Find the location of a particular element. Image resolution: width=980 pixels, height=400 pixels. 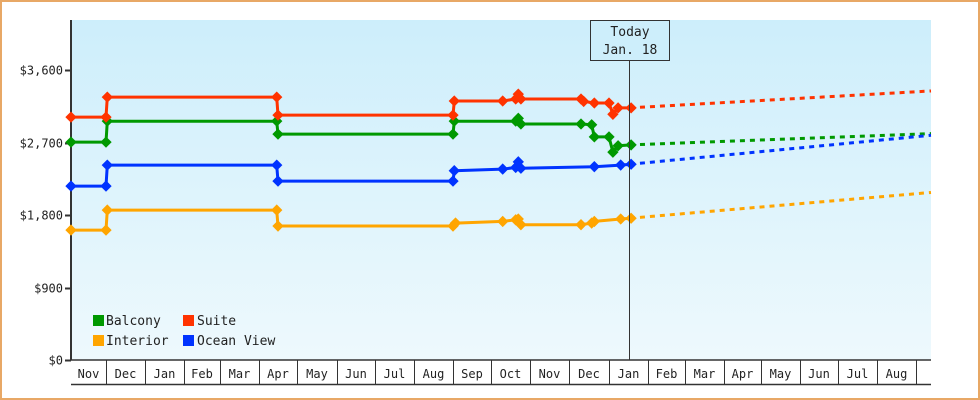

today-label: Today is located at coordinates (629, 32).